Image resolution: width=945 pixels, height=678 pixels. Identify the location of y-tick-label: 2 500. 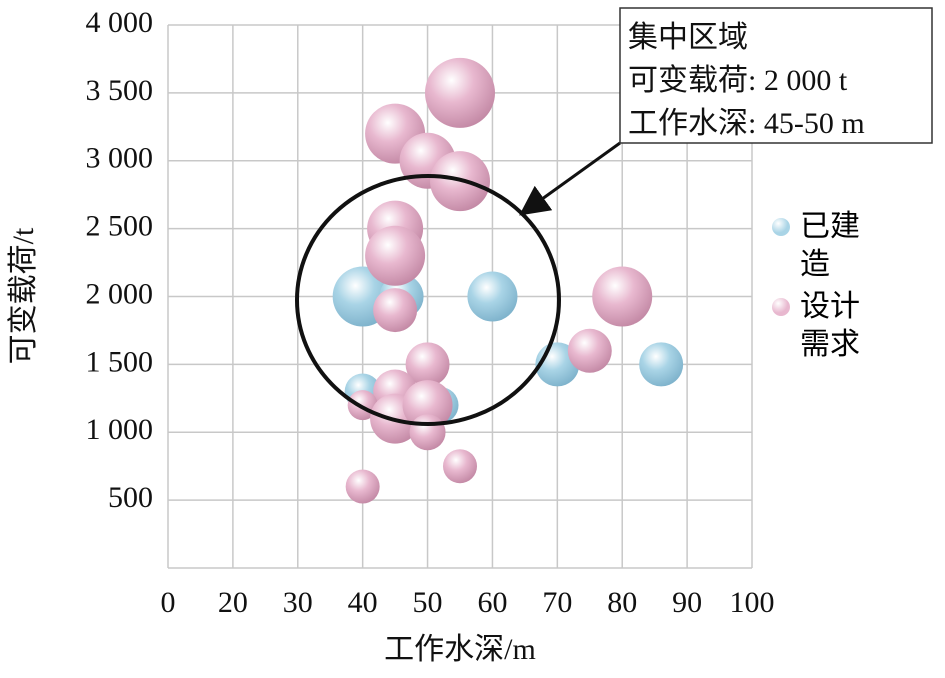
(120, 226).